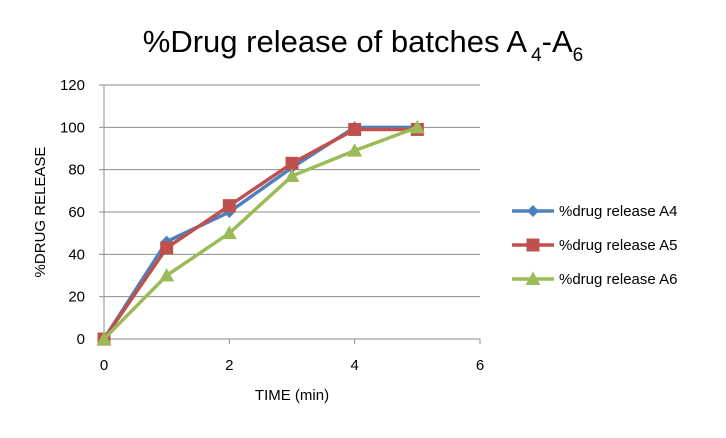 Image resolution: width=726 pixels, height=438 pixels. Describe the element at coordinates (618, 245) in the screenshot. I see `legend-label-2: %drug release A5` at that location.